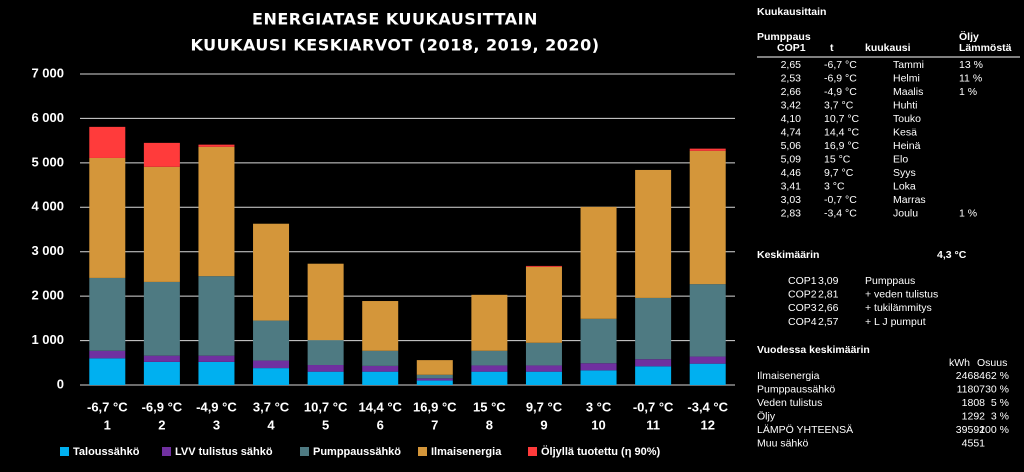  What do you see at coordinates (813, 350) in the screenshot?
I see `yearly-heading: Vuodessa keskimäärin` at bounding box center [813, 350].